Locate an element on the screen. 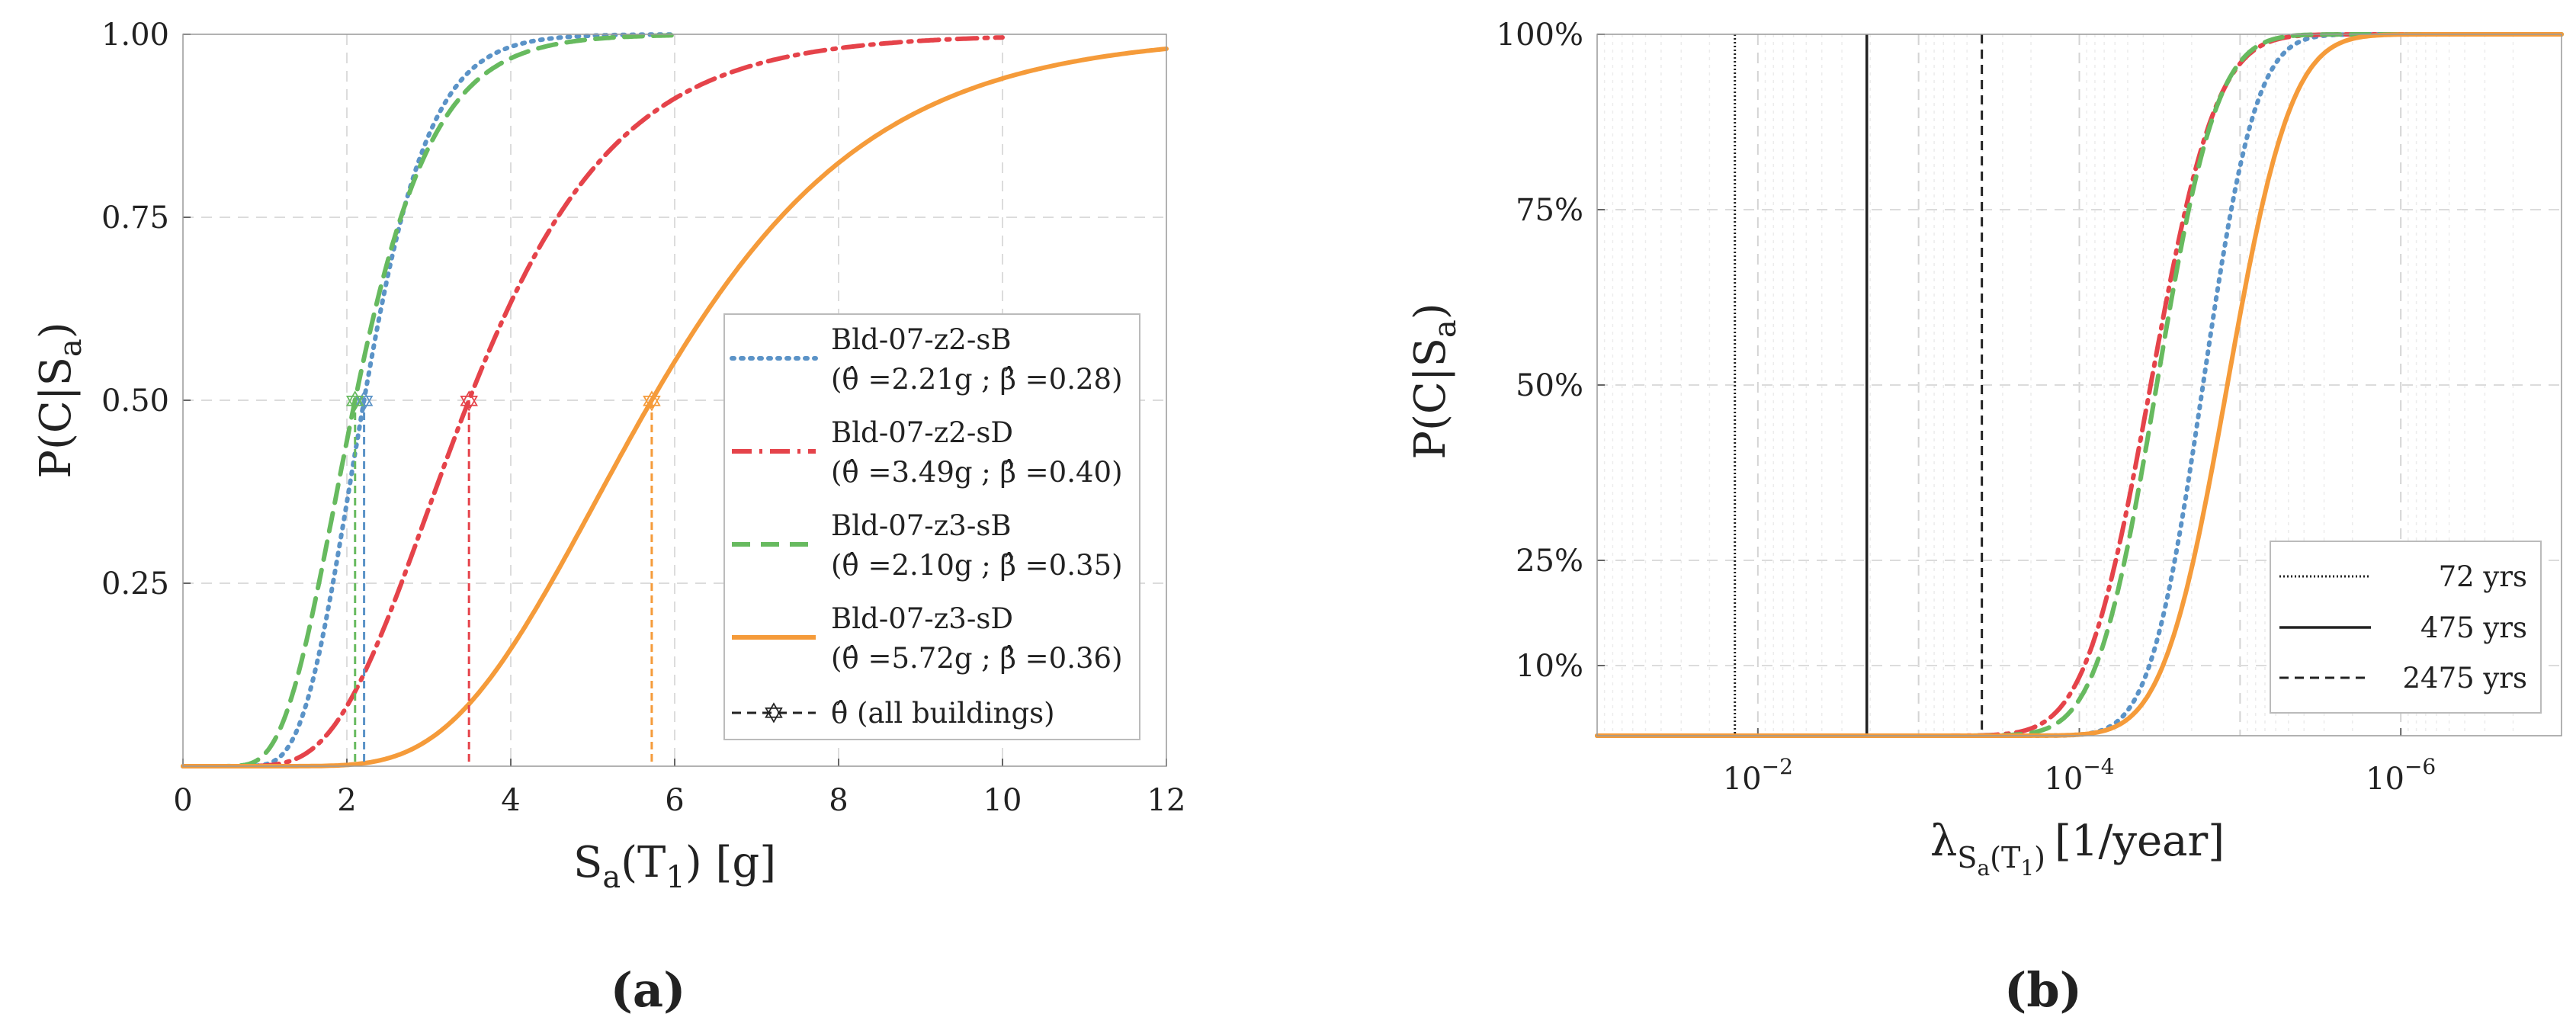 This screenshot has width=2576, height=1030. x-tick-label: 8 is located at coordinates (838, 800).